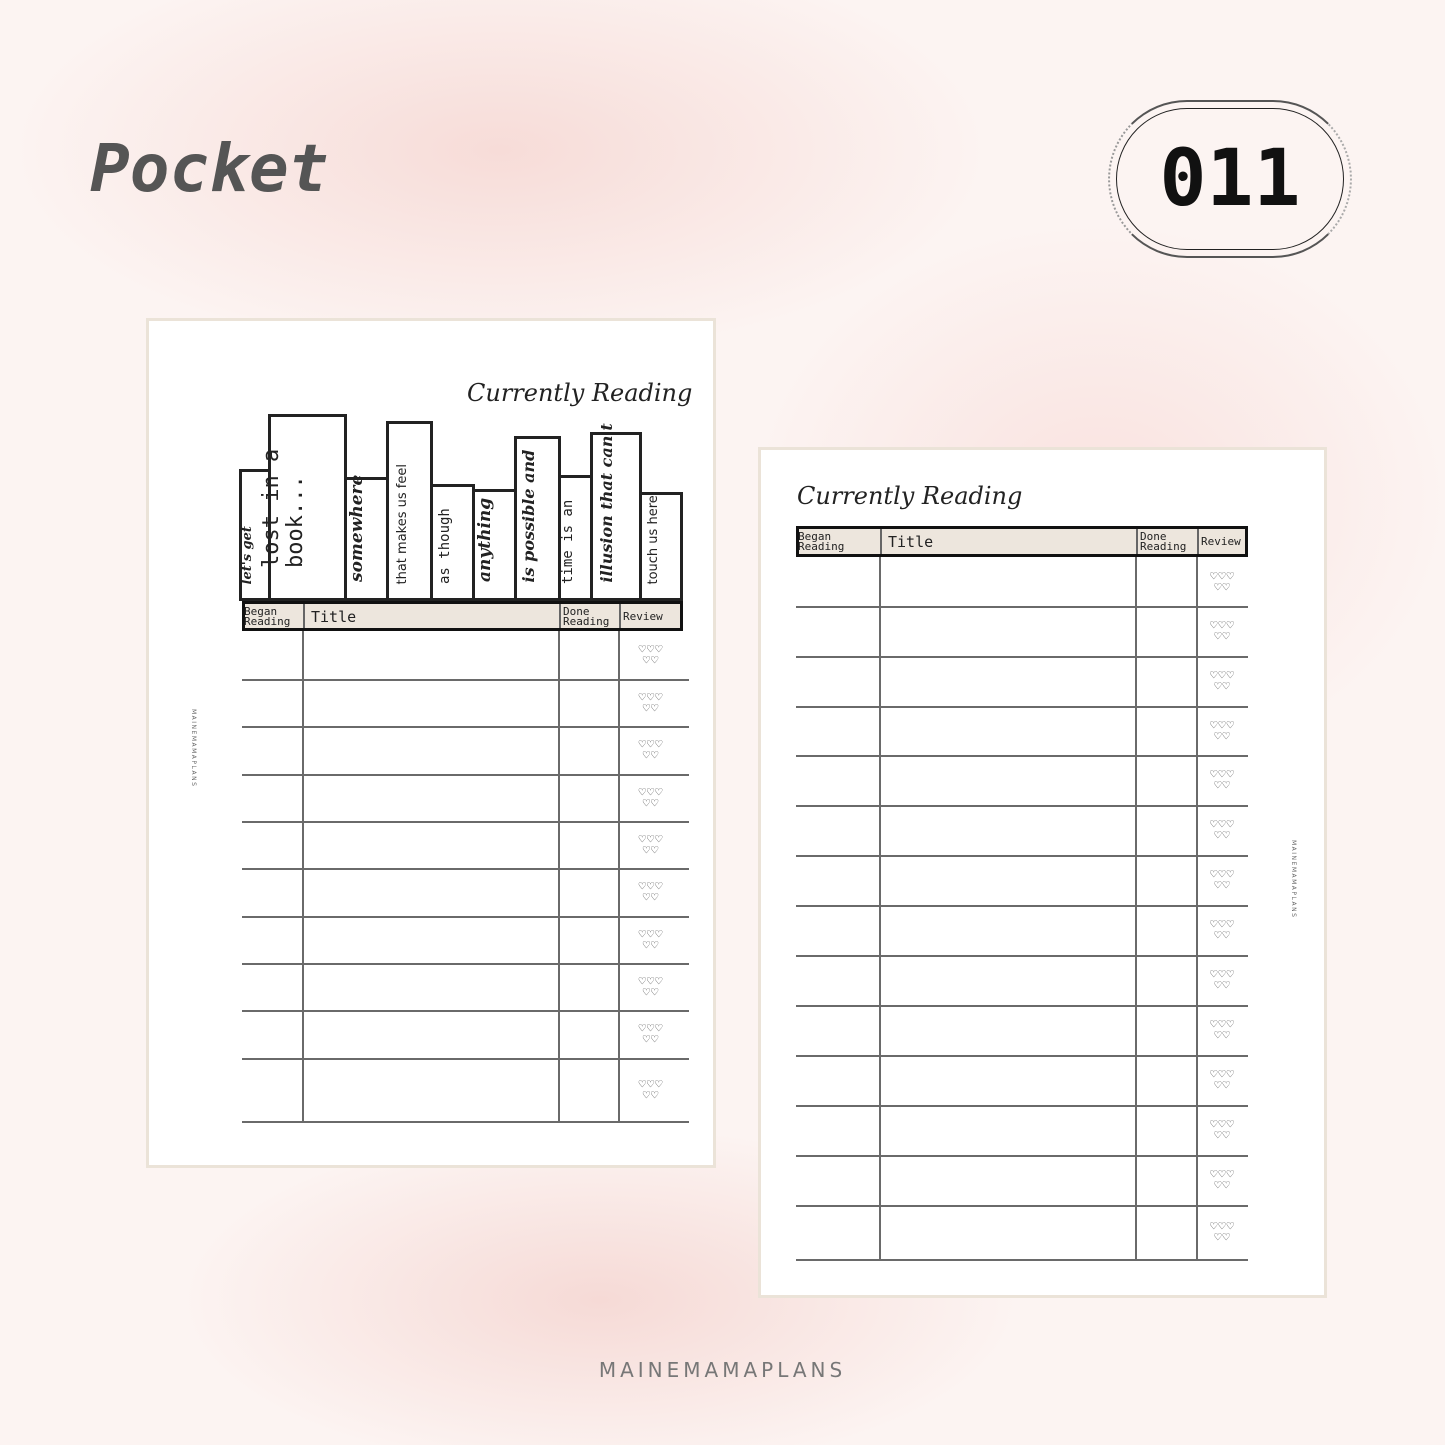  I want to click on number-badge: 011, so click(1230, 179).